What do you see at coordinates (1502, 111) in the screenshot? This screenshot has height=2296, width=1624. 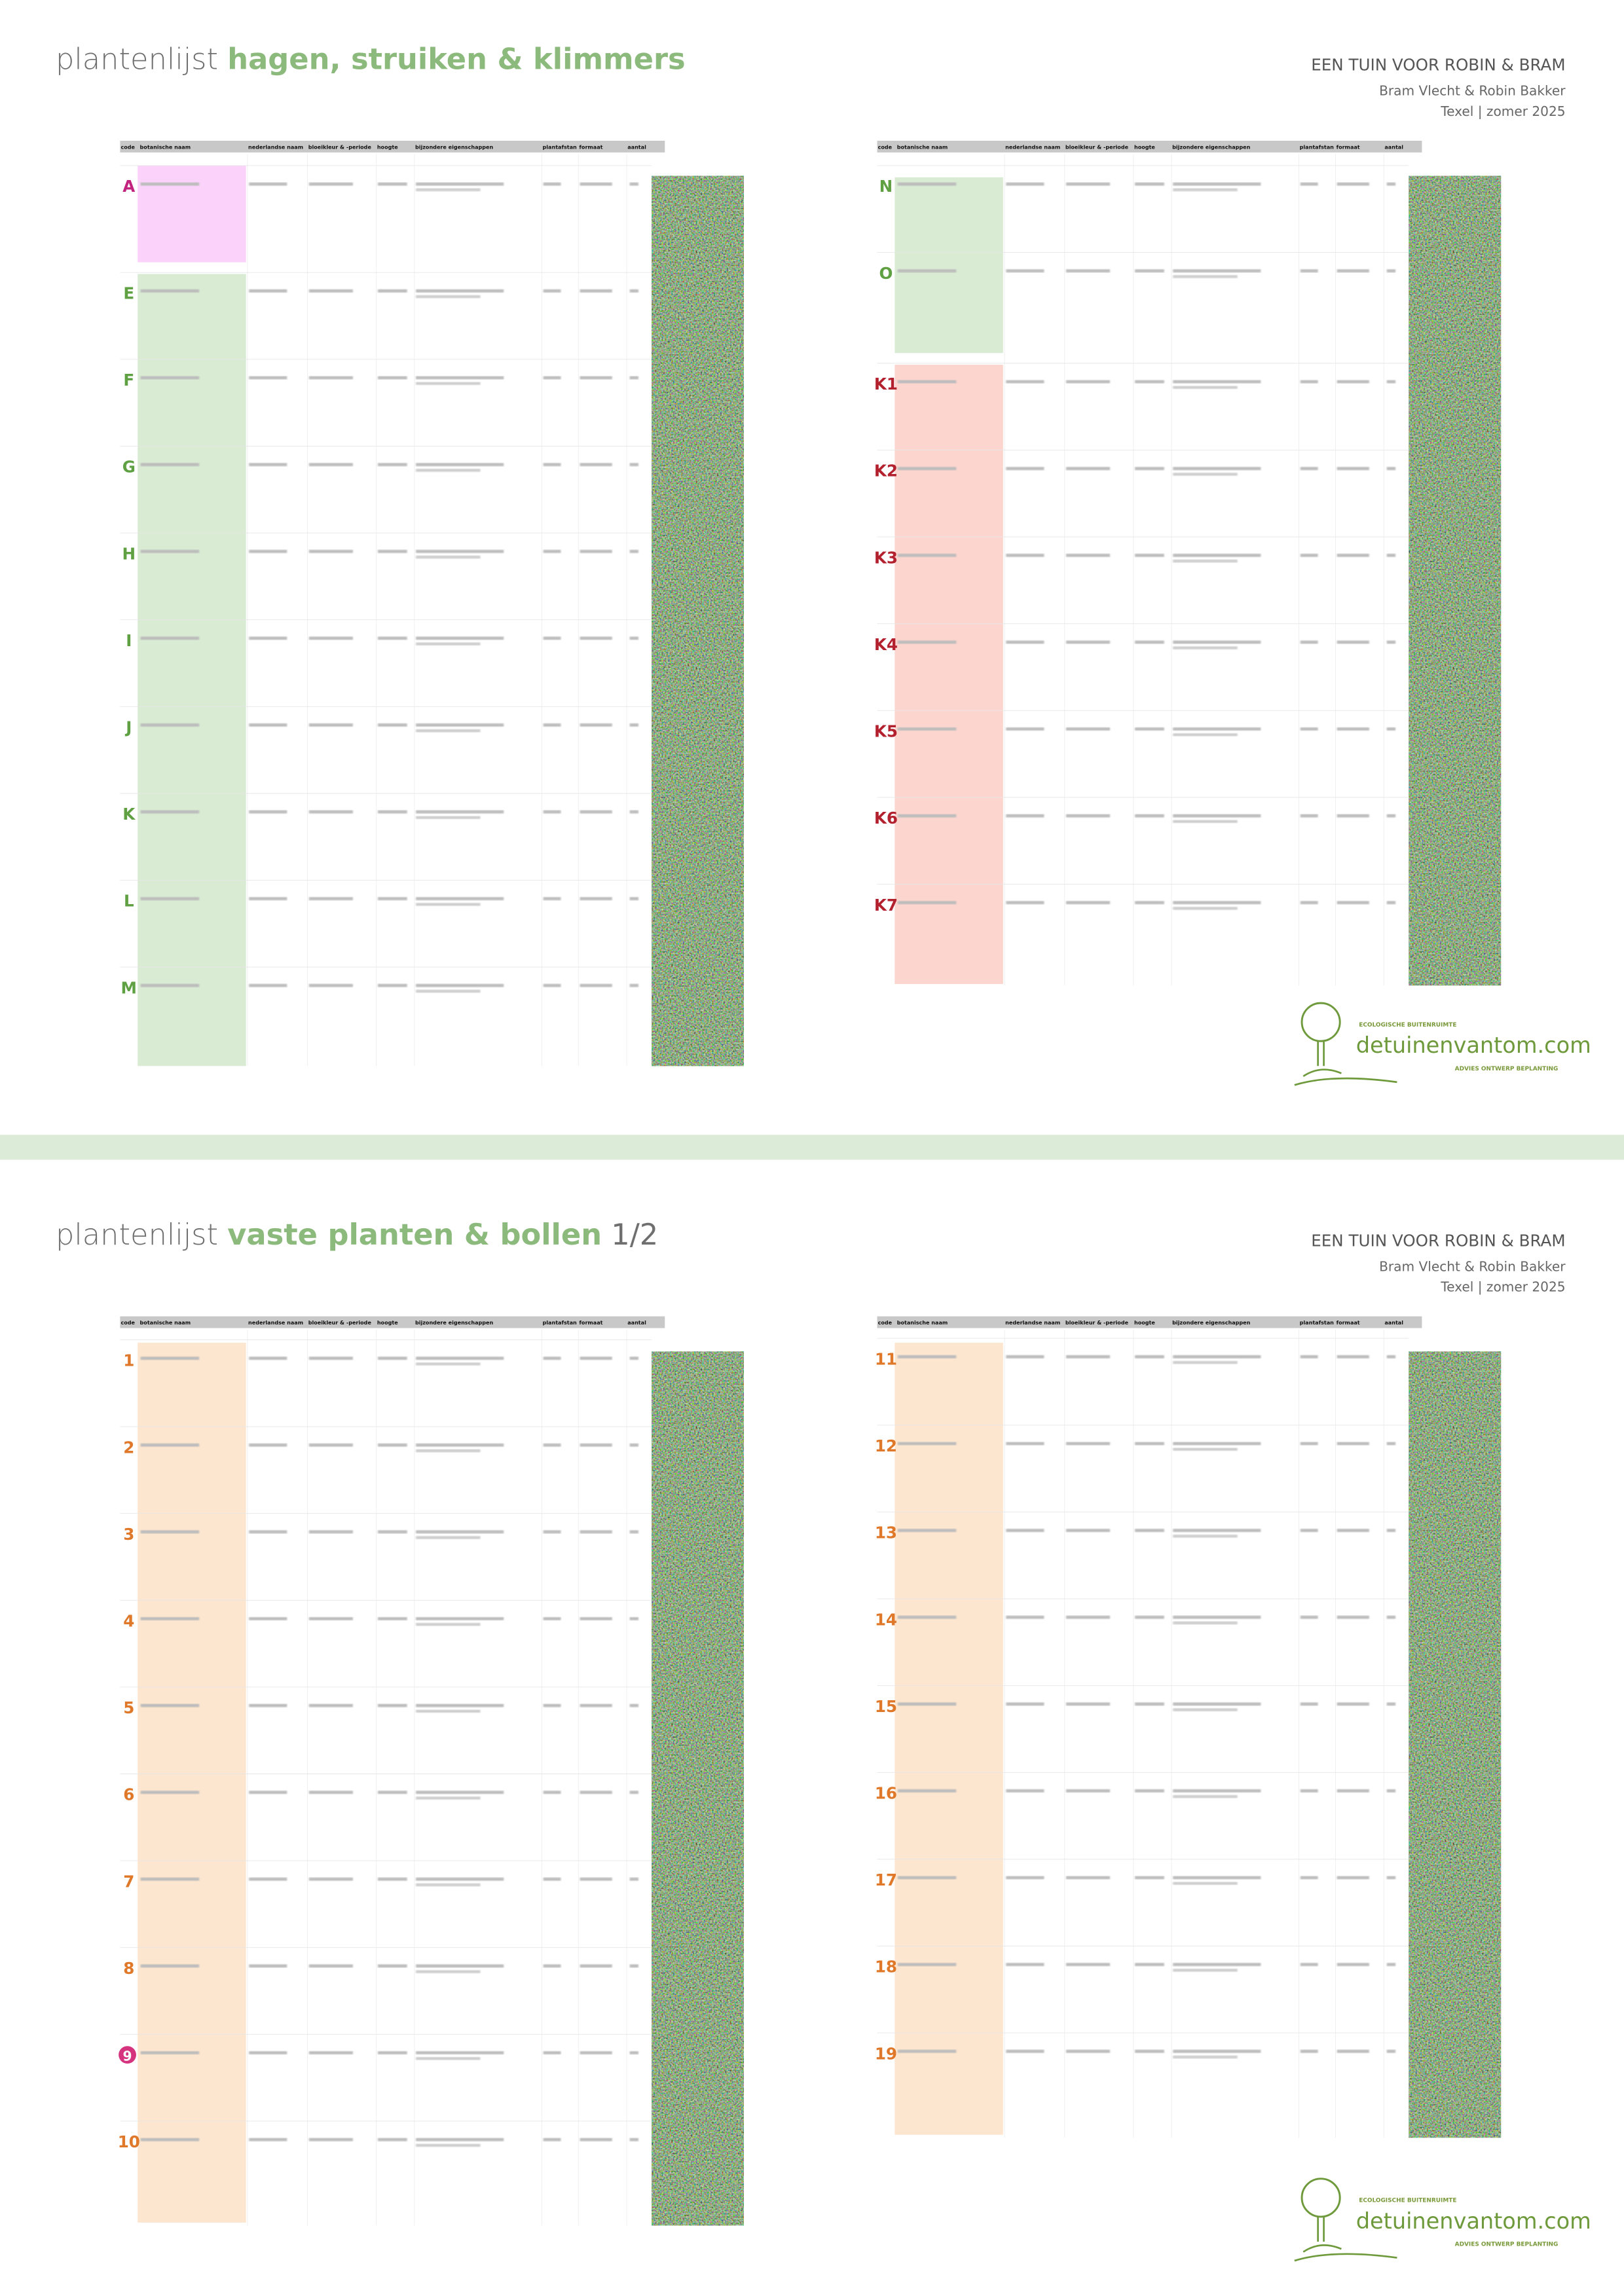 I see `header-line: Texel | zomer 2025` at bounding box center [1502, 111].